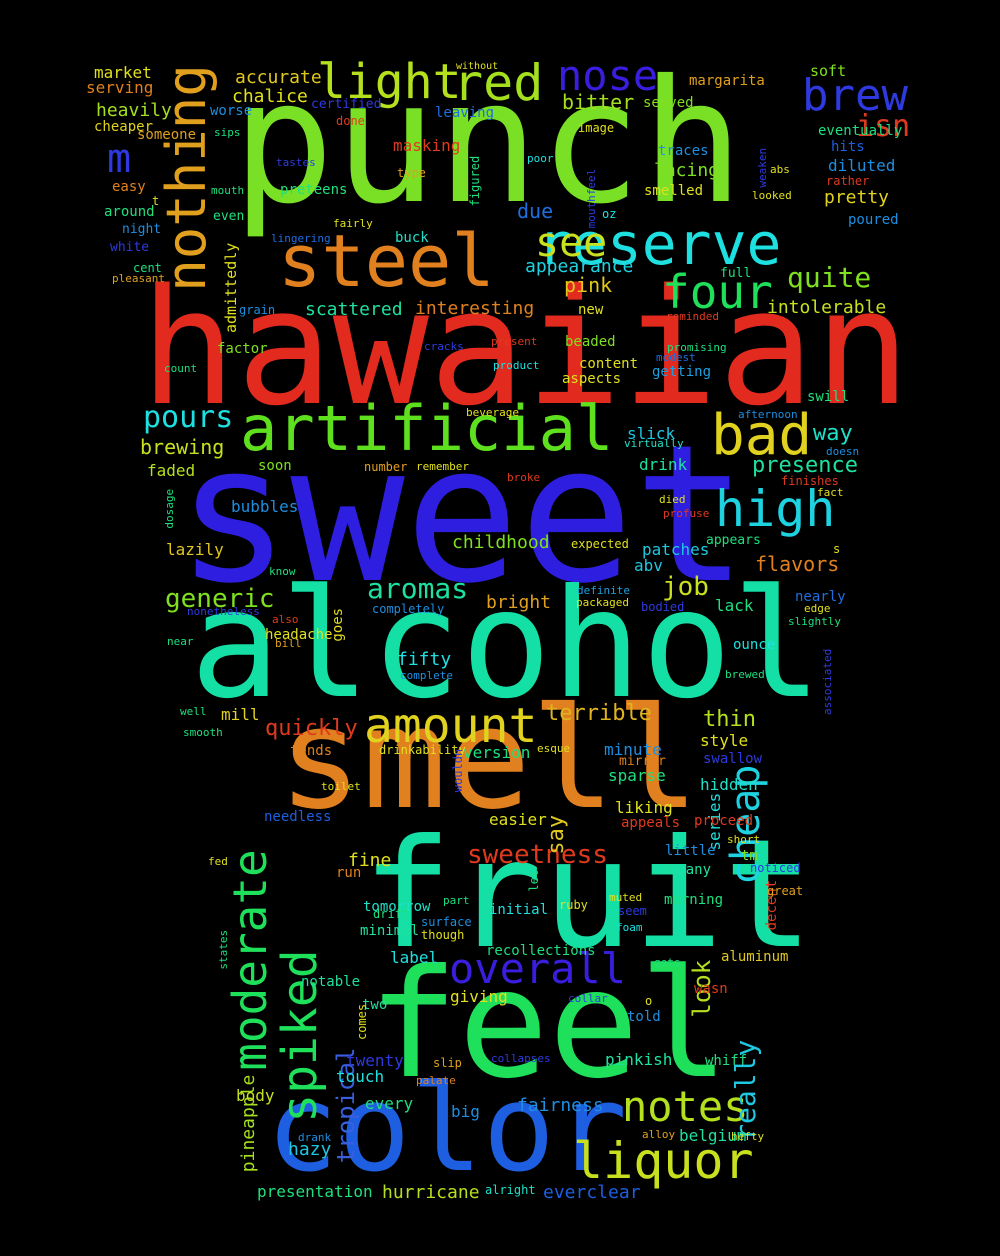 This screenshot has height=1256, width=1000. Describe the element at coordinates (676, 549) in the screenshot. I see `word-patches: patches` at that location.